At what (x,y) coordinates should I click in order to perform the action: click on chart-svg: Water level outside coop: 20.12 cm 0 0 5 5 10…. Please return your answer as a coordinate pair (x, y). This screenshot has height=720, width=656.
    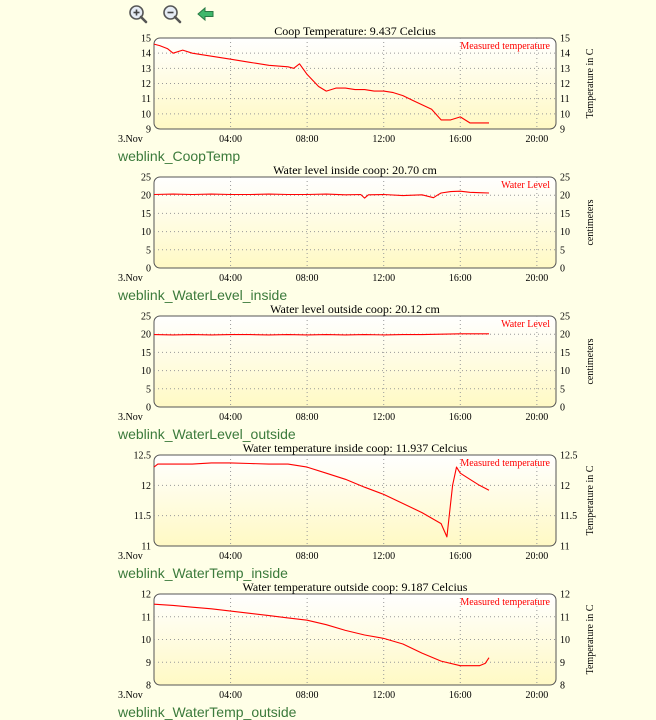
    Looking at the image, I should click on (357, 362).